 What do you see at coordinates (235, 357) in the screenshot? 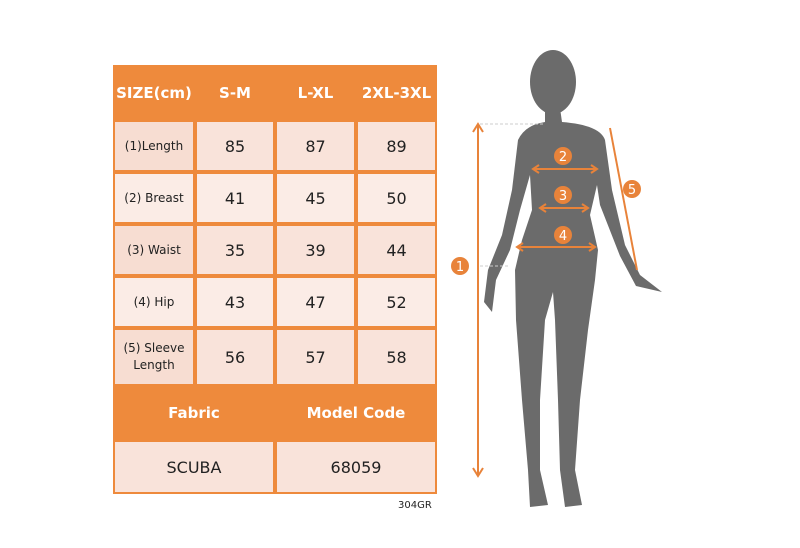
I see `table-cell: 56` at bounding box center [235, 357].